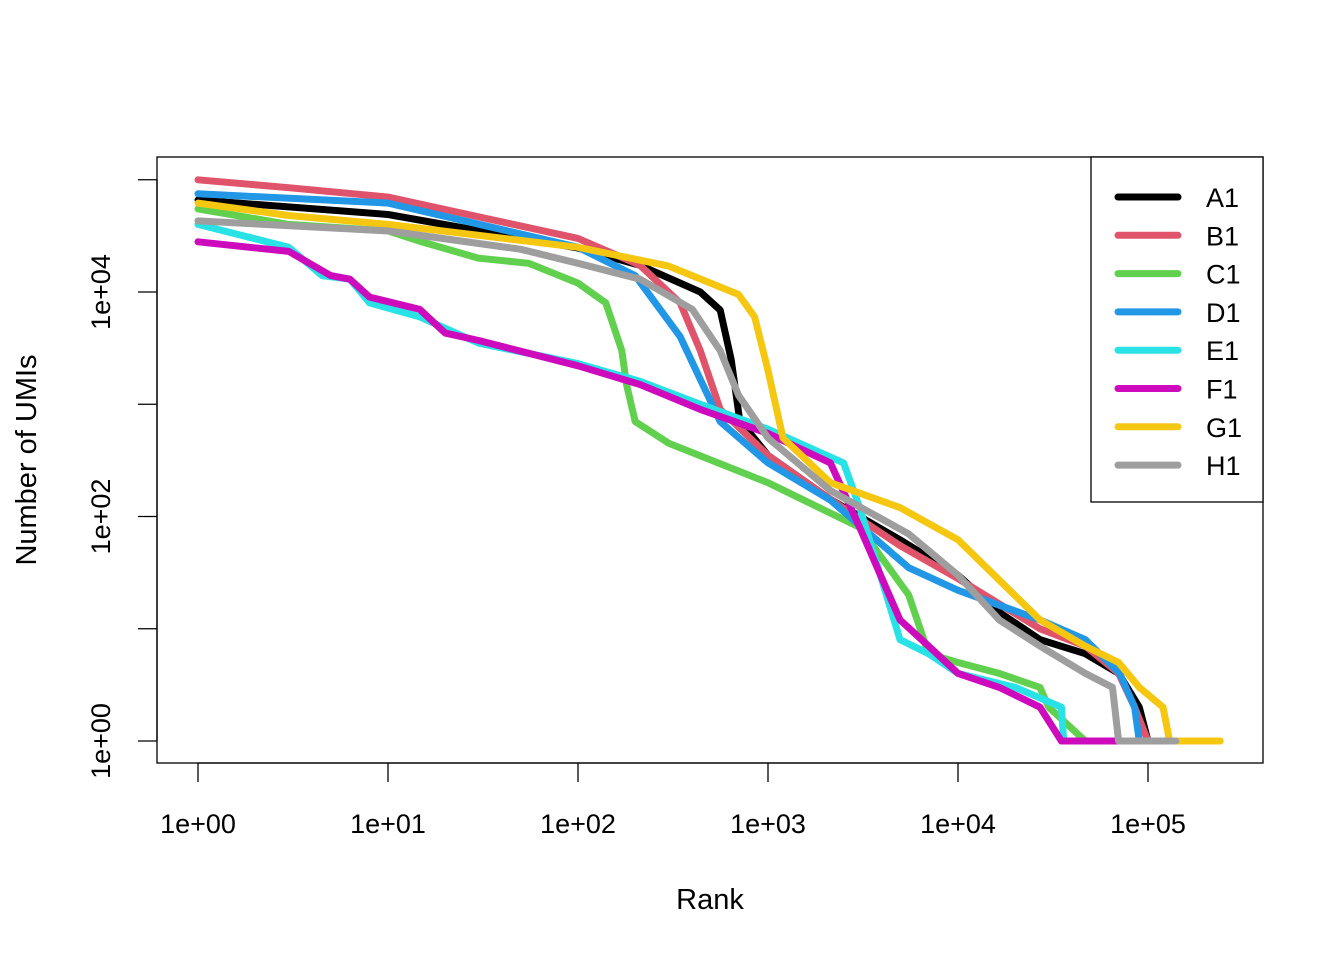  Describe the element at coordinates (101, 517) in the screenshot. I see `y-tick-label: 1e+02` at that location.